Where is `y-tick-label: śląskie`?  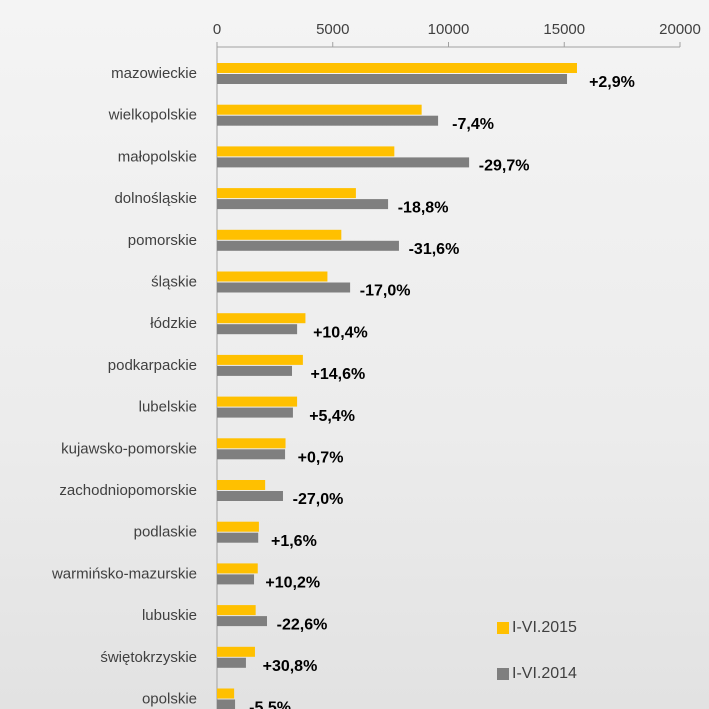
y-tick-label: śląskie is located at coordinates (174, 281).